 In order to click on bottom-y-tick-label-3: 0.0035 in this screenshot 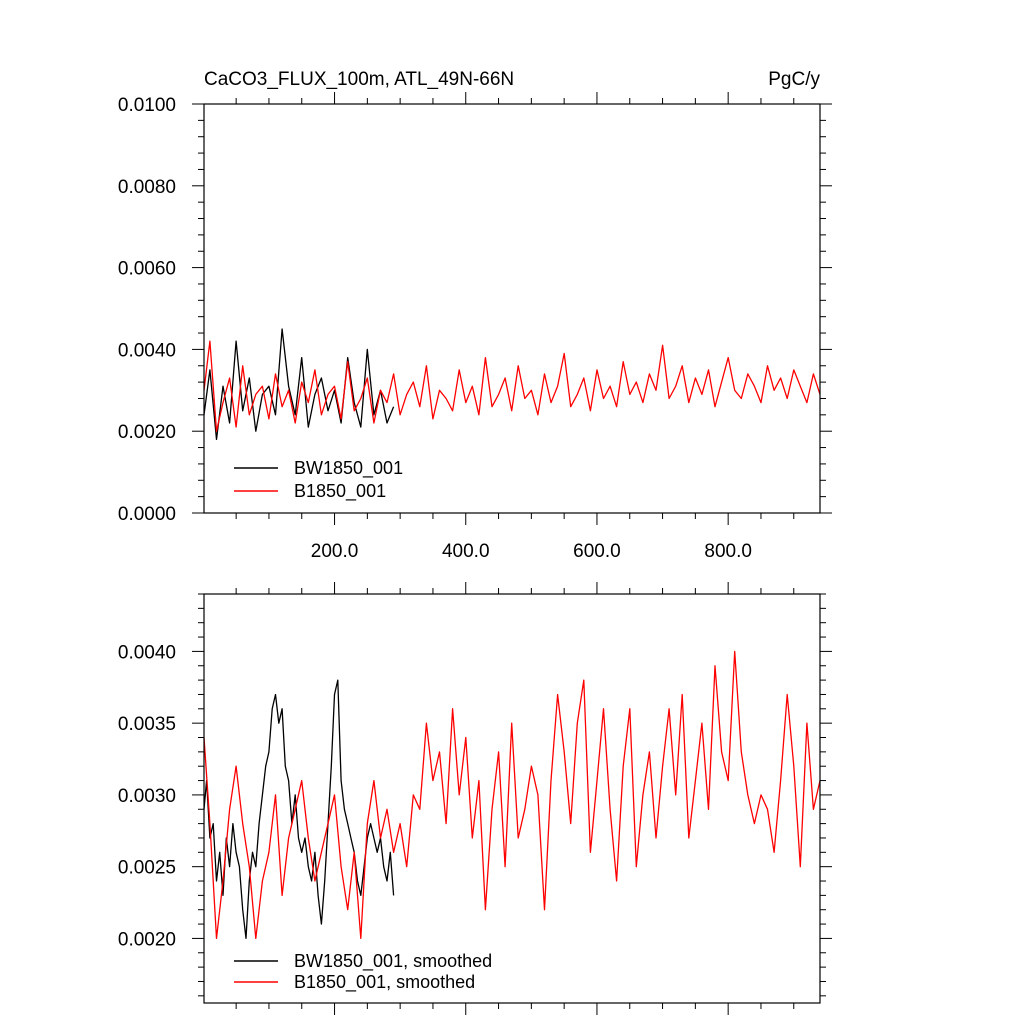, I will do `click(147, 724)`.